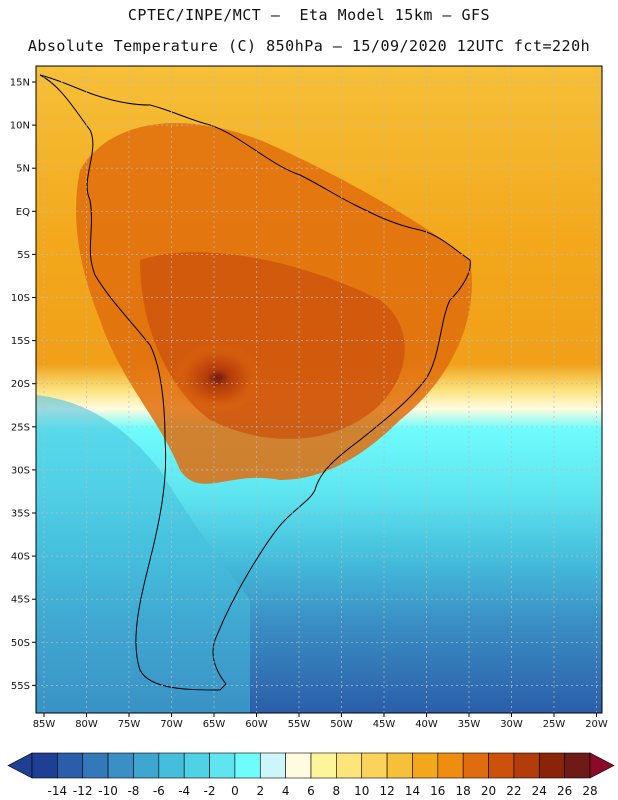 The image size is (618, 800). I want to click on colorbar-label: -14, so click(58, 791).